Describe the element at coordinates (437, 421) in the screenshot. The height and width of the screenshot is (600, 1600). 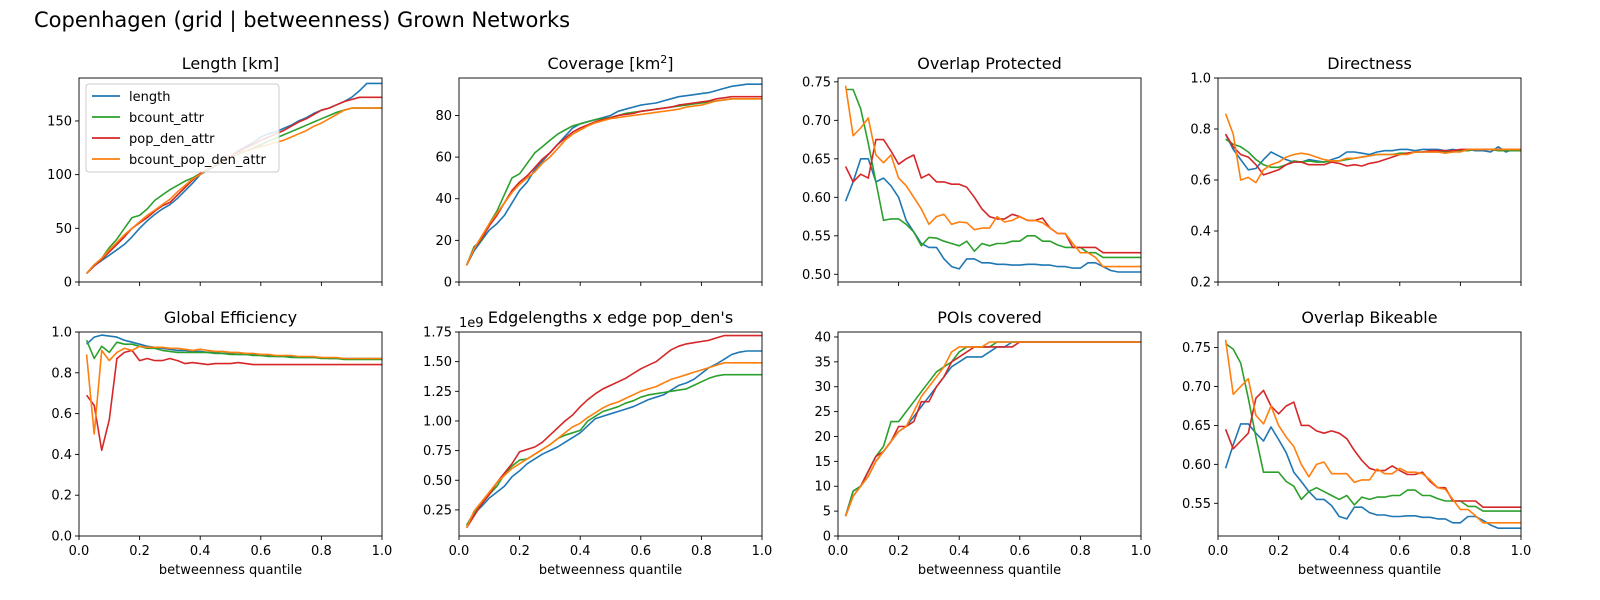
I see `y-tick-label: 1.00` at that location.